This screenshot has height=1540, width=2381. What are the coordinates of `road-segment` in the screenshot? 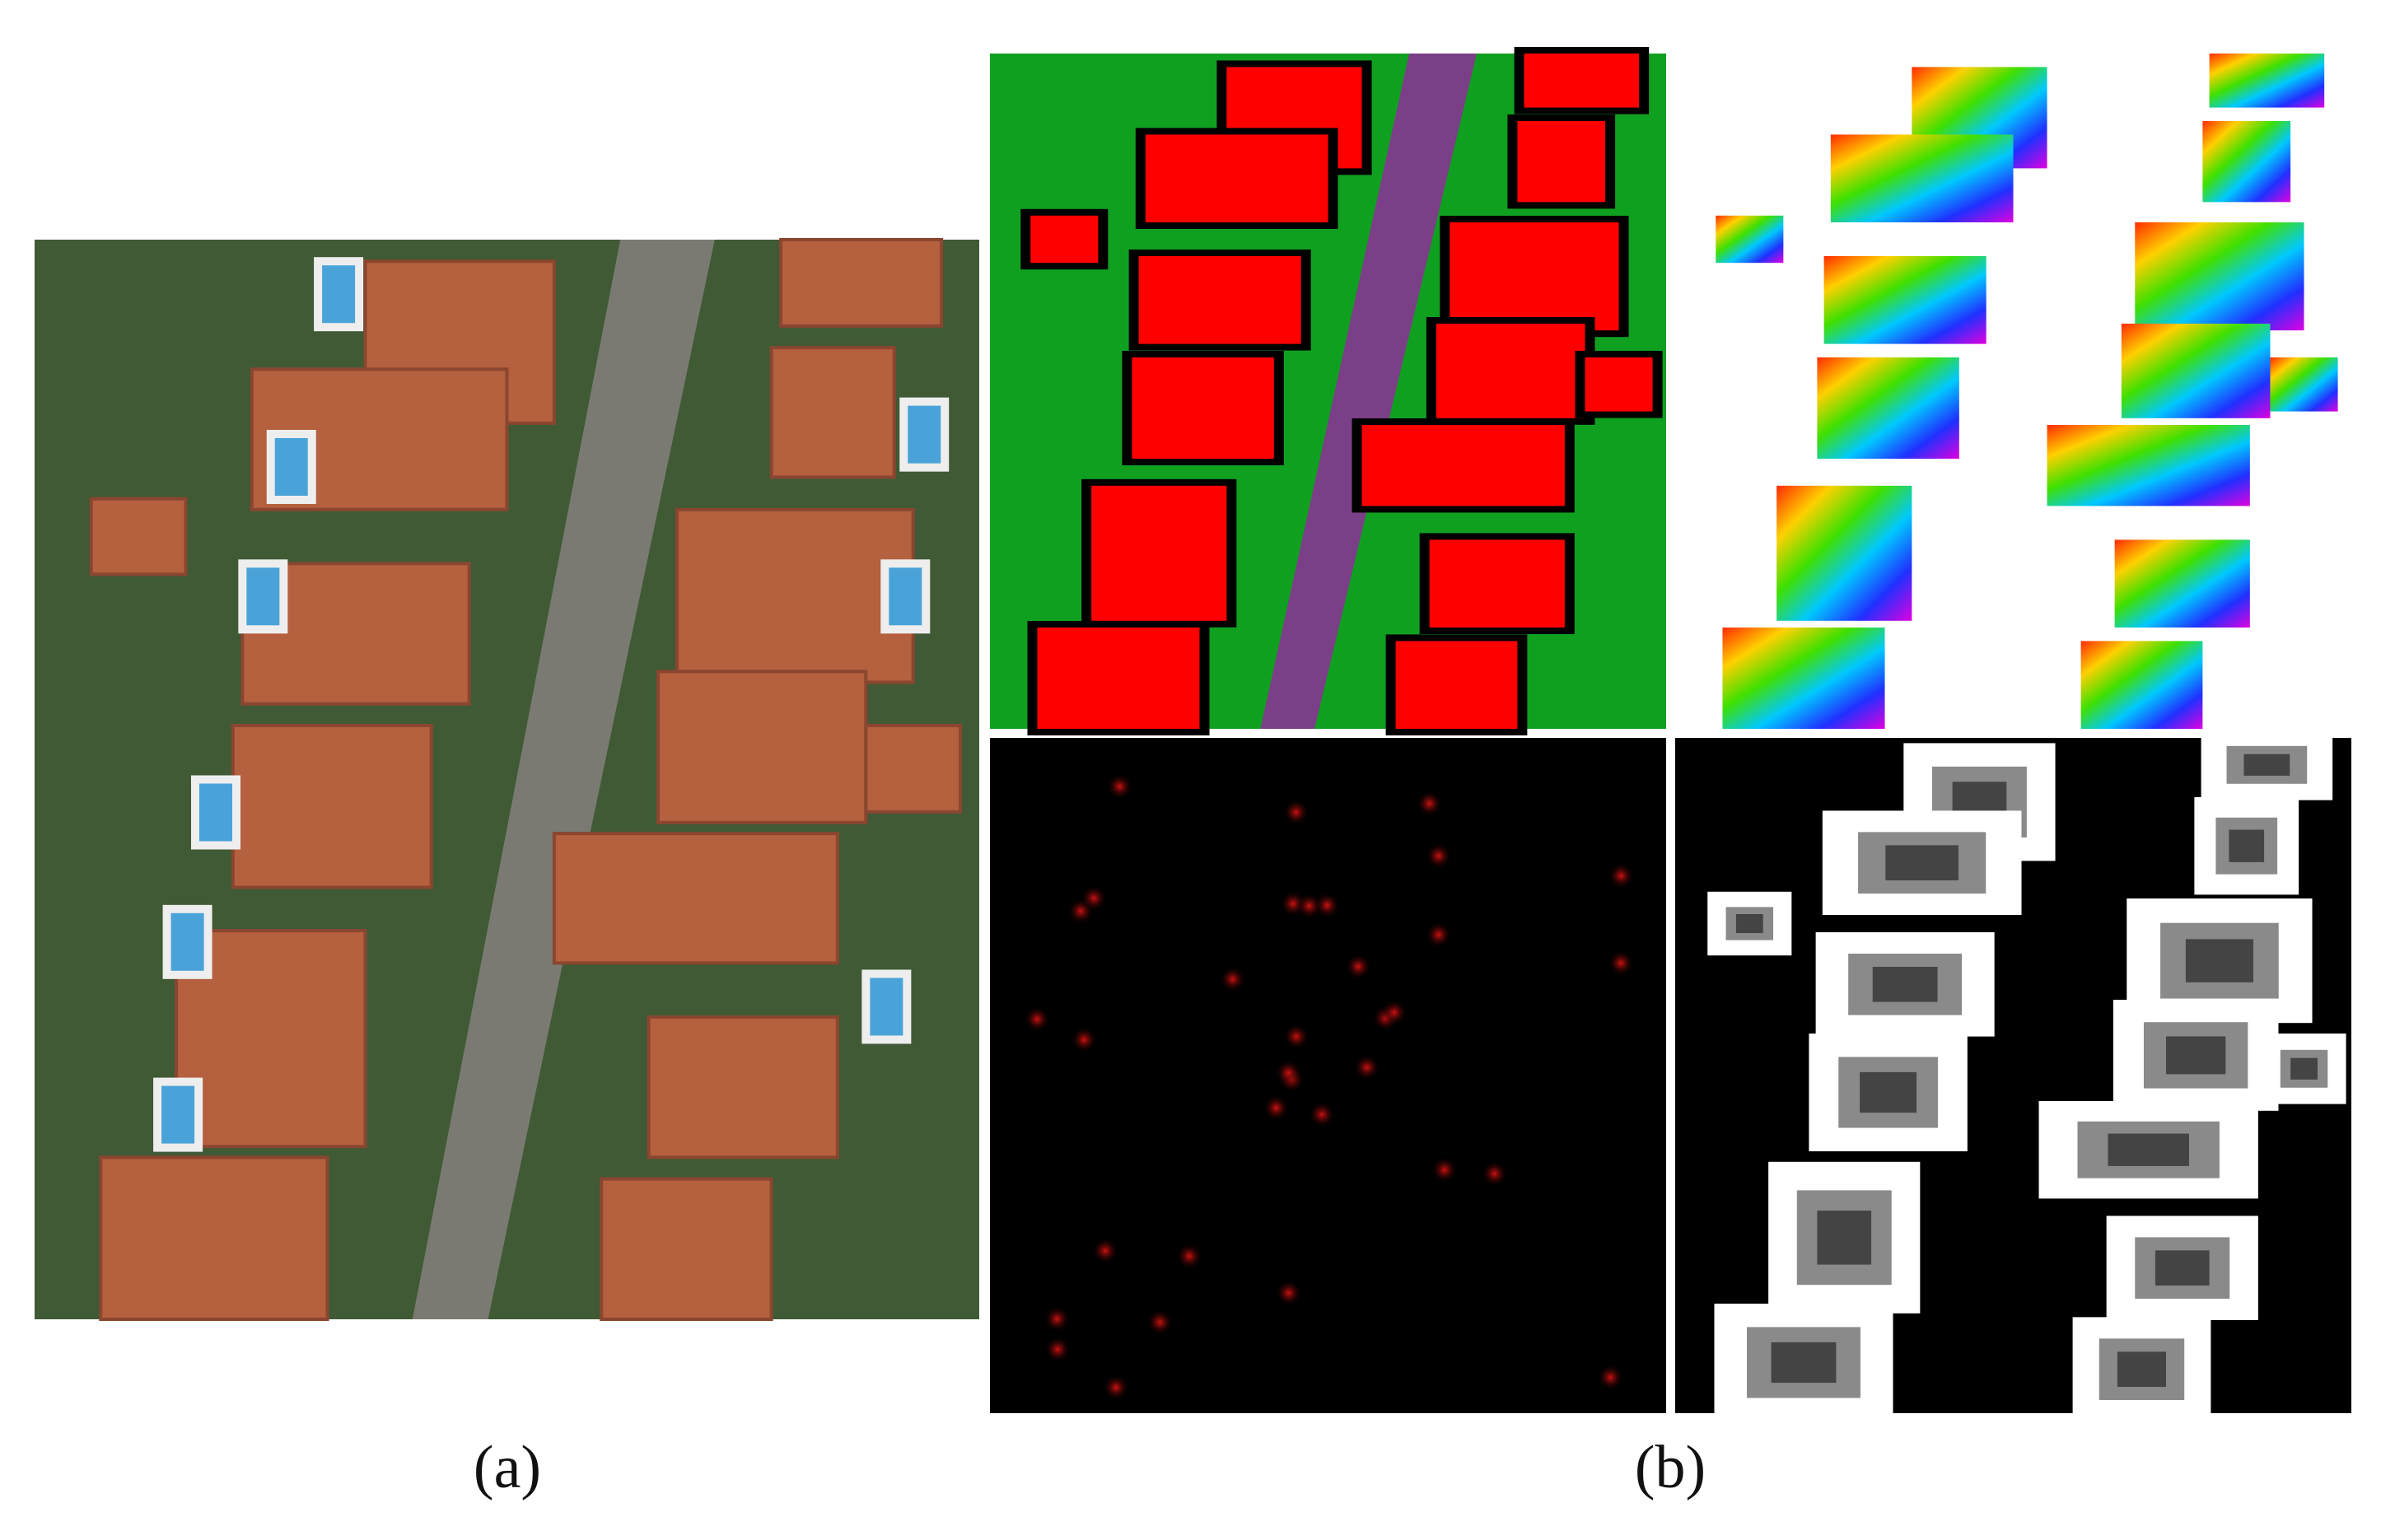 It's located at (1369, 391).